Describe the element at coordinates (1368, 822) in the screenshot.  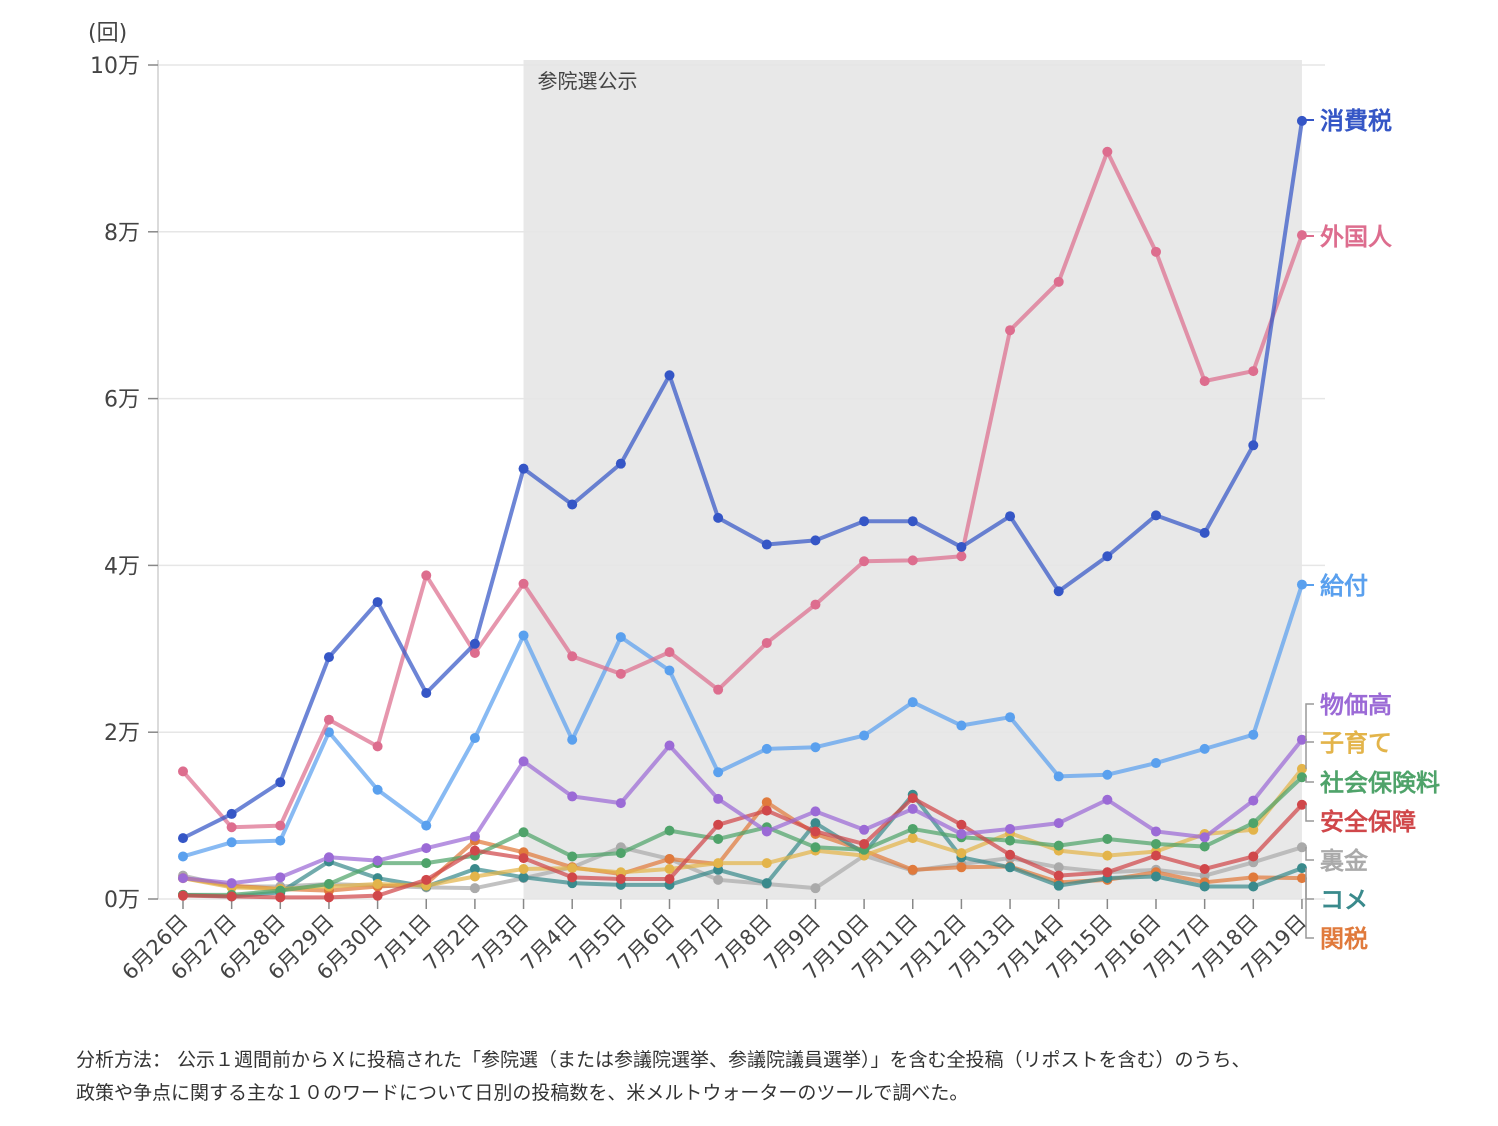
I see `series-label: 安全保障` at that location.